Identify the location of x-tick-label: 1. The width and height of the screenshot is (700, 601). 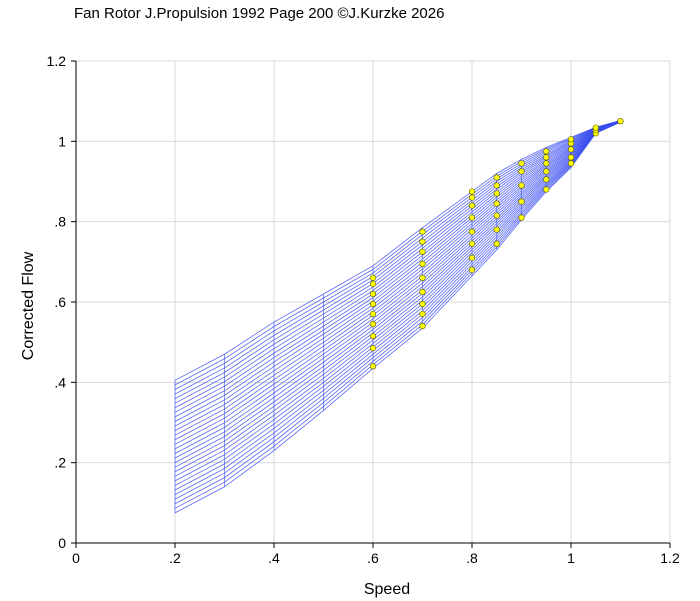
(571, 558).